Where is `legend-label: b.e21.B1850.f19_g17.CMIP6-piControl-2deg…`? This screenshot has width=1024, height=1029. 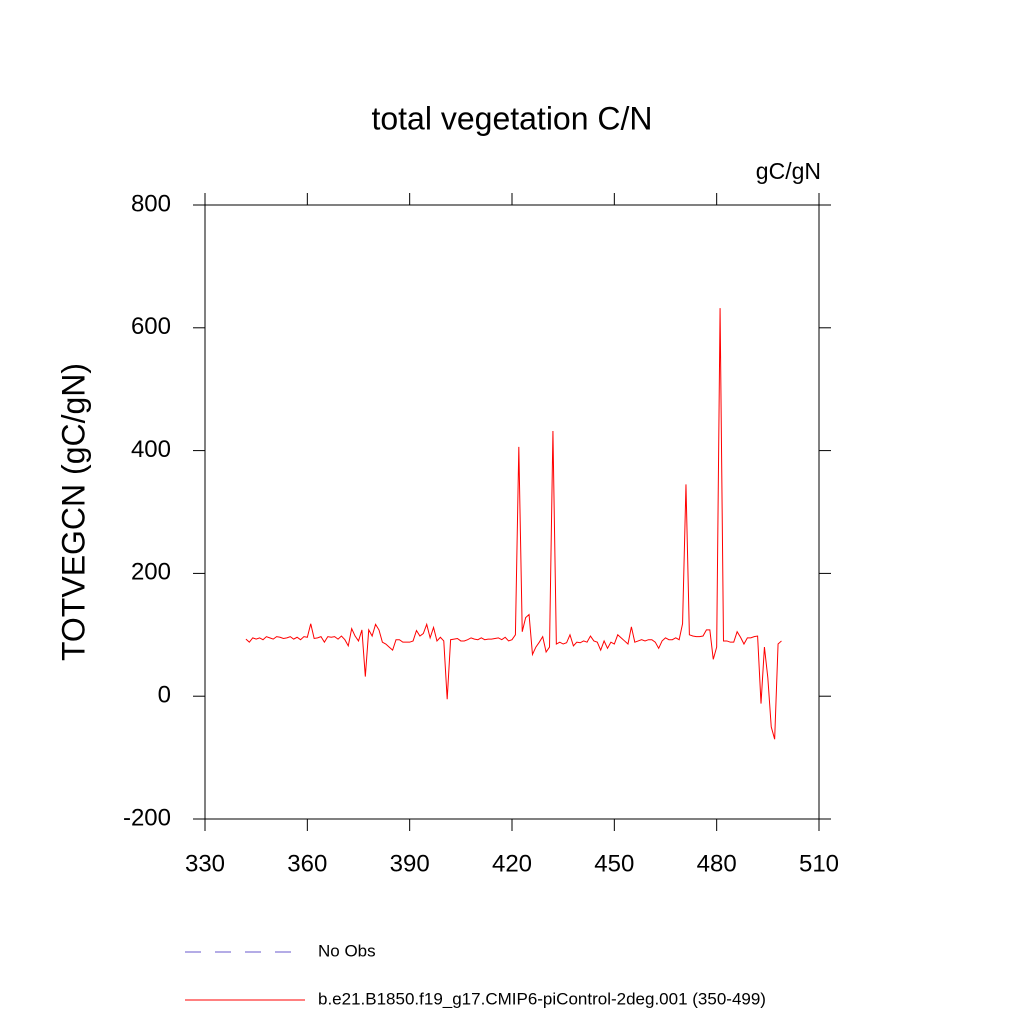 legend-label: b.e21.B1850.f19_g17.CMIP6-piControl-2deg… is located at coordinates (542, 998).